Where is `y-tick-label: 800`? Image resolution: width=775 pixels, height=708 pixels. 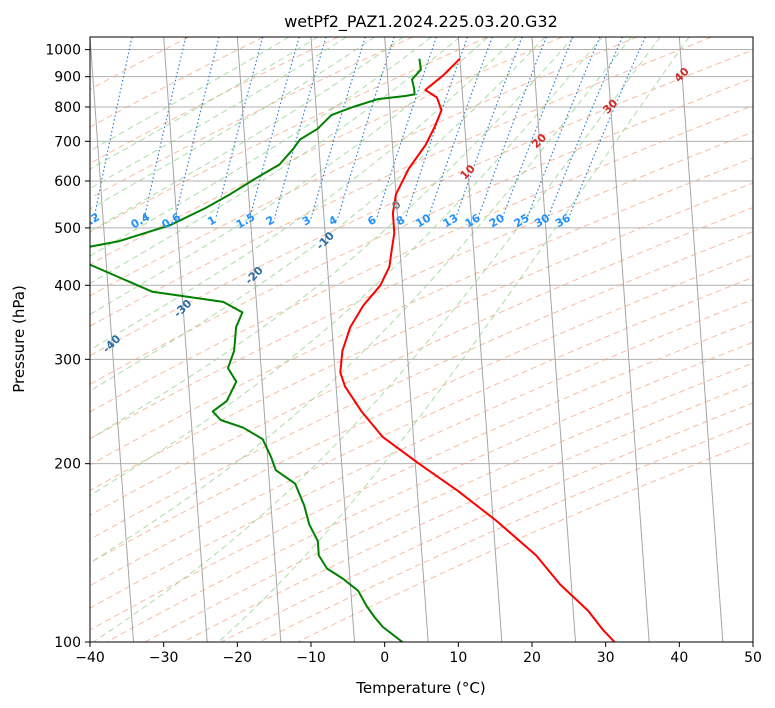
y-tick-label: 800 is located at coordinates (67, 108).